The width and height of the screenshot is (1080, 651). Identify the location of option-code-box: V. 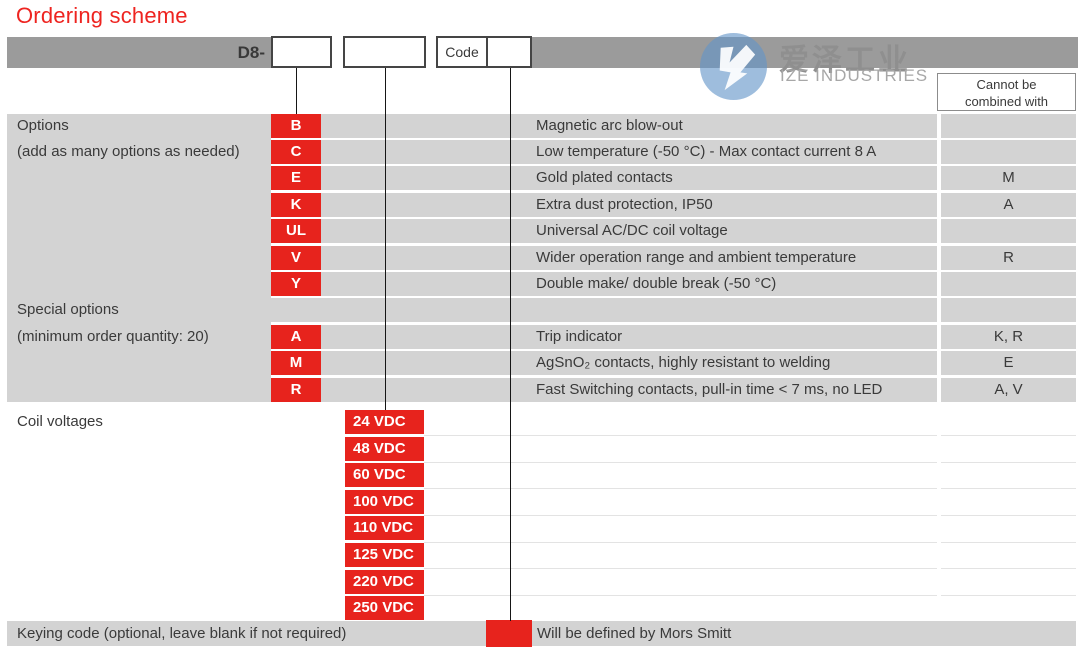
(296, 257).